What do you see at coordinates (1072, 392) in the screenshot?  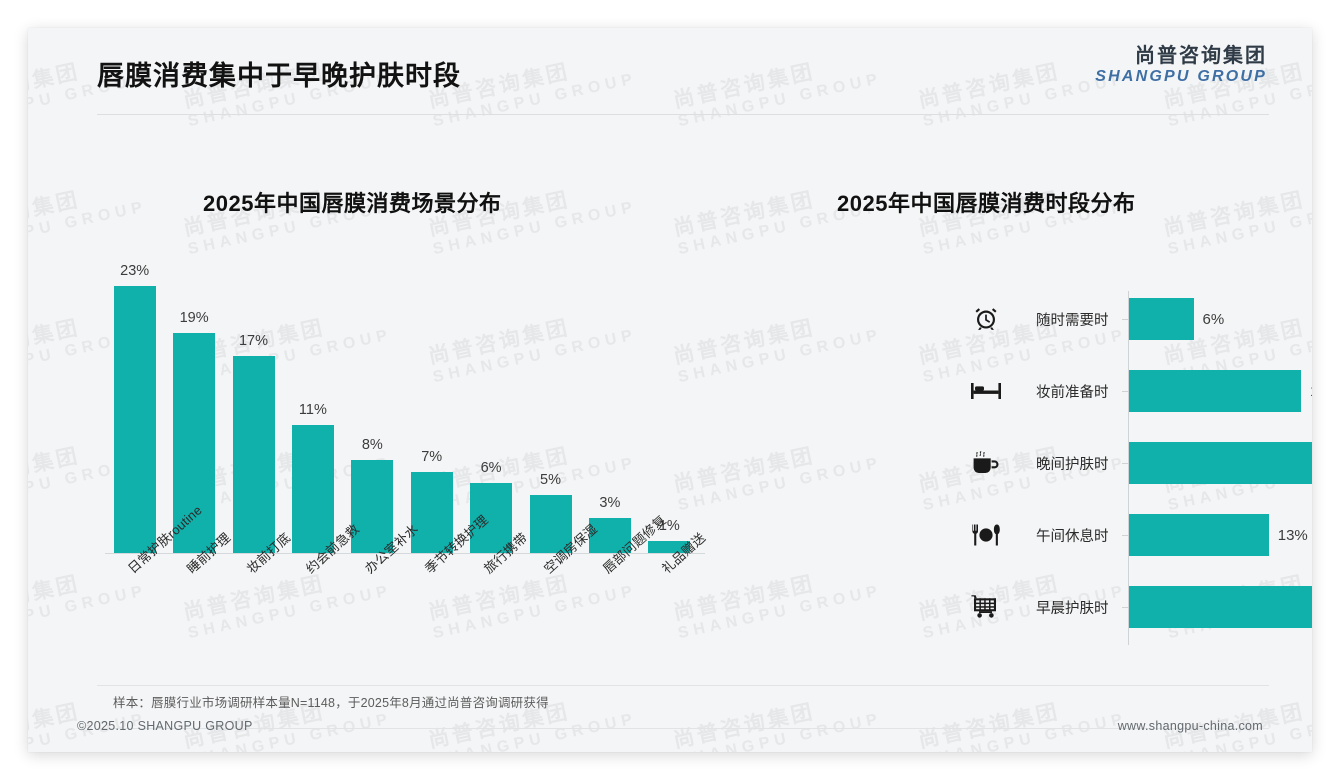 I see `timeslot-category-label: 妆前准备时` at bounding box center [1072, 392].